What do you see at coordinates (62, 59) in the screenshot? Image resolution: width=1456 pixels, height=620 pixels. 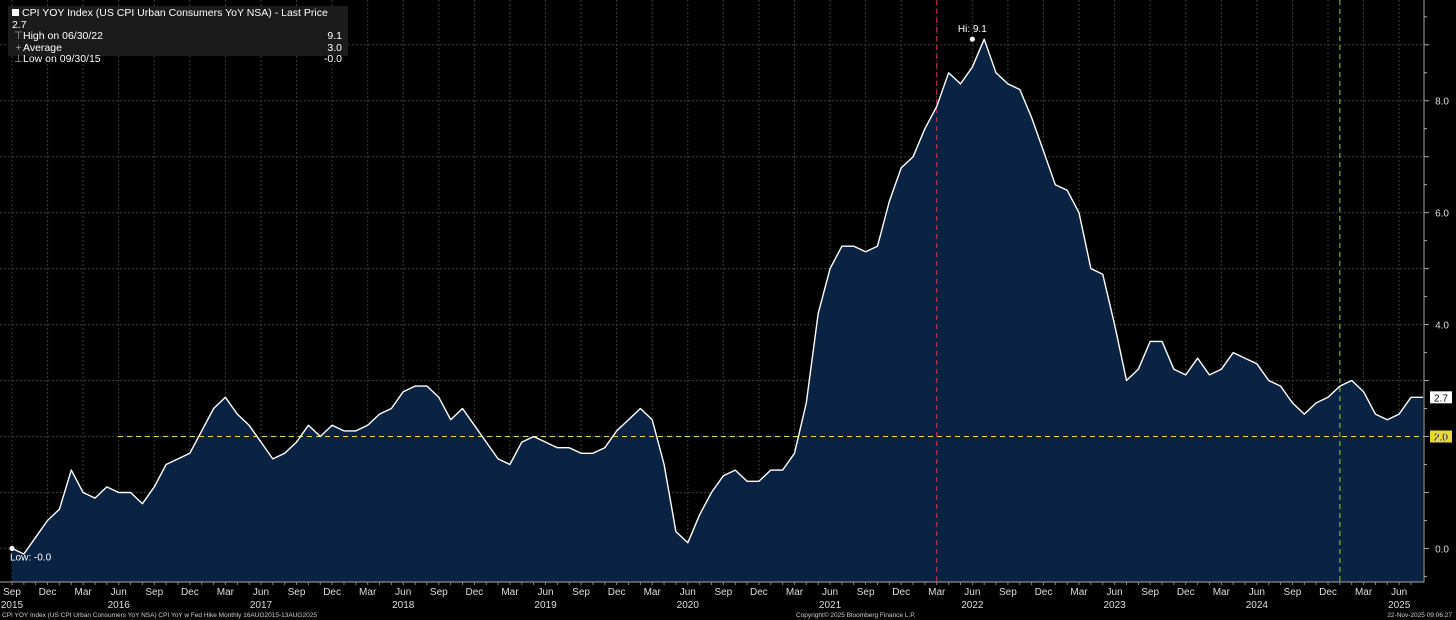 I see `legend-low-label: Low on 09/30/15` at bounding box center [62, 59].